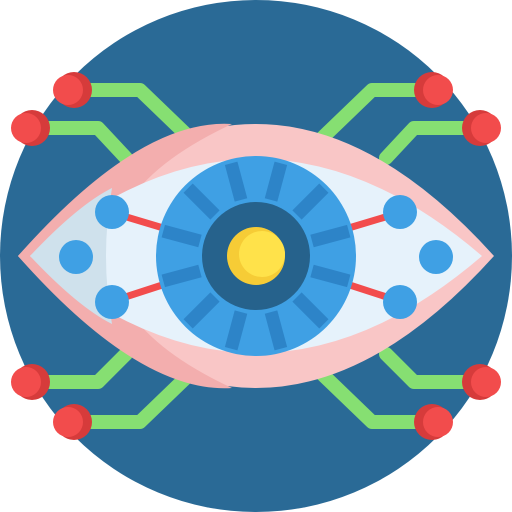  Describe the element at coordinates (76, 257) in the screenshot. I see `dot-left` at that location.